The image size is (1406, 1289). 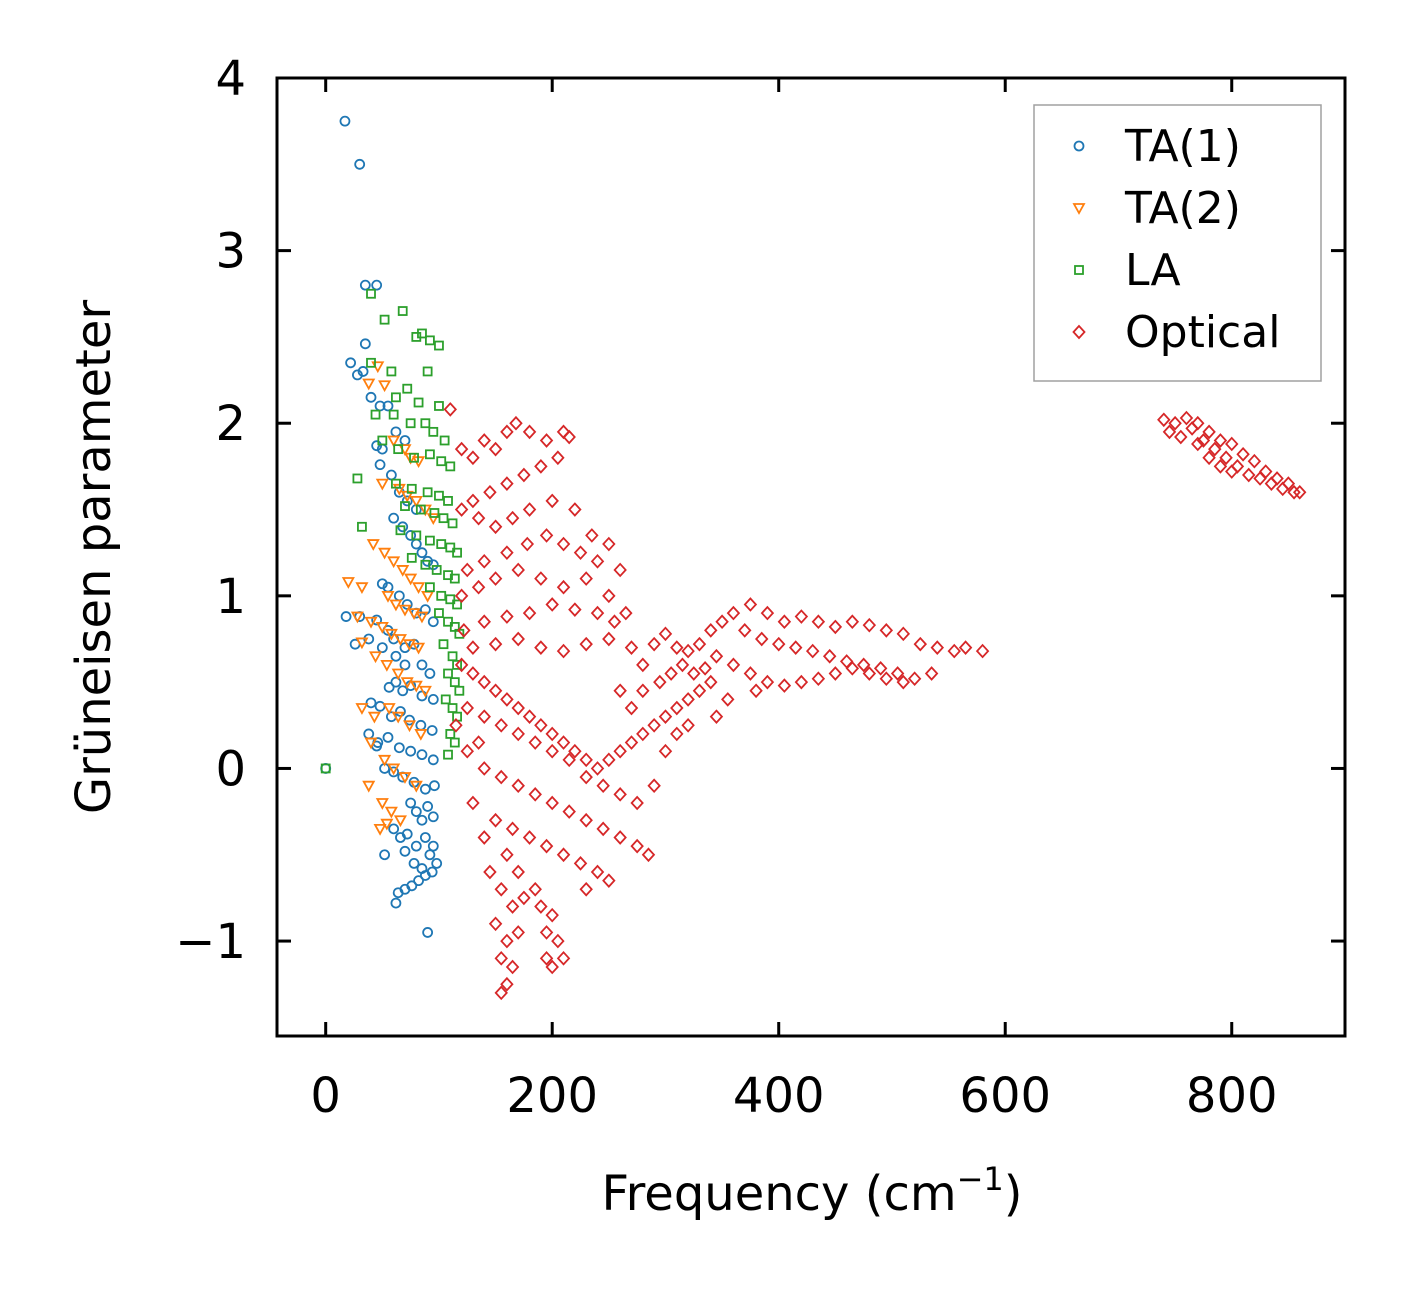 I want to click on y-tick-label: 3, so click(x=230, y=252).